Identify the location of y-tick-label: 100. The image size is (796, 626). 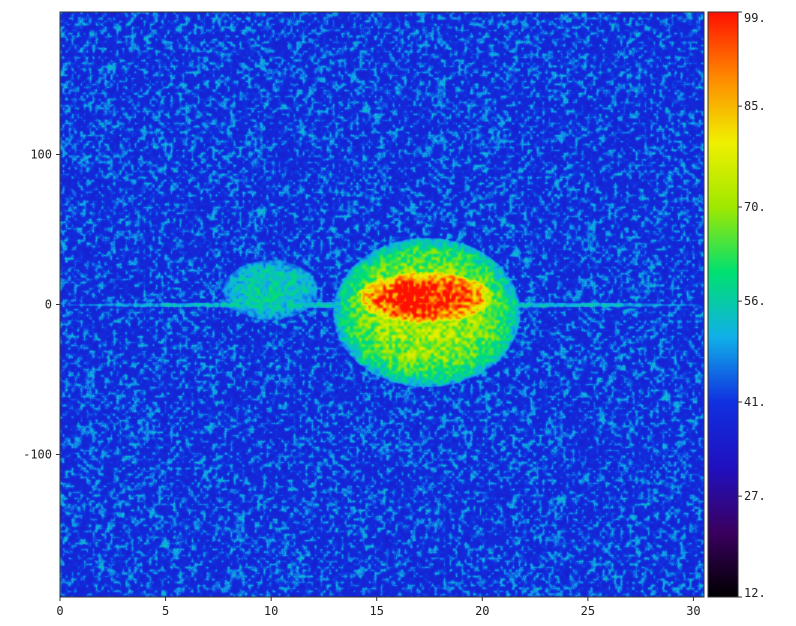
(41, 155).